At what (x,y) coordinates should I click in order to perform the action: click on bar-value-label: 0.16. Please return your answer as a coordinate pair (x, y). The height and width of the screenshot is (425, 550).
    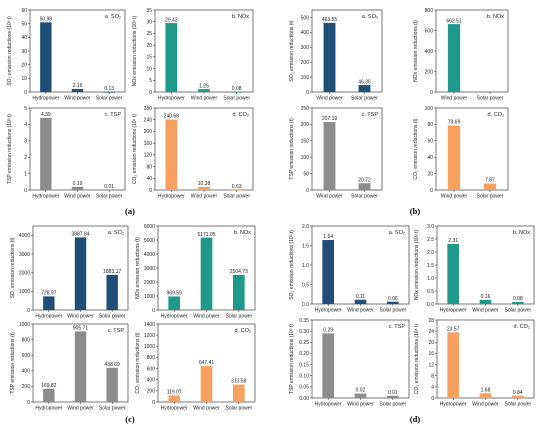
    Looking at the image, I should click on (486, 297).